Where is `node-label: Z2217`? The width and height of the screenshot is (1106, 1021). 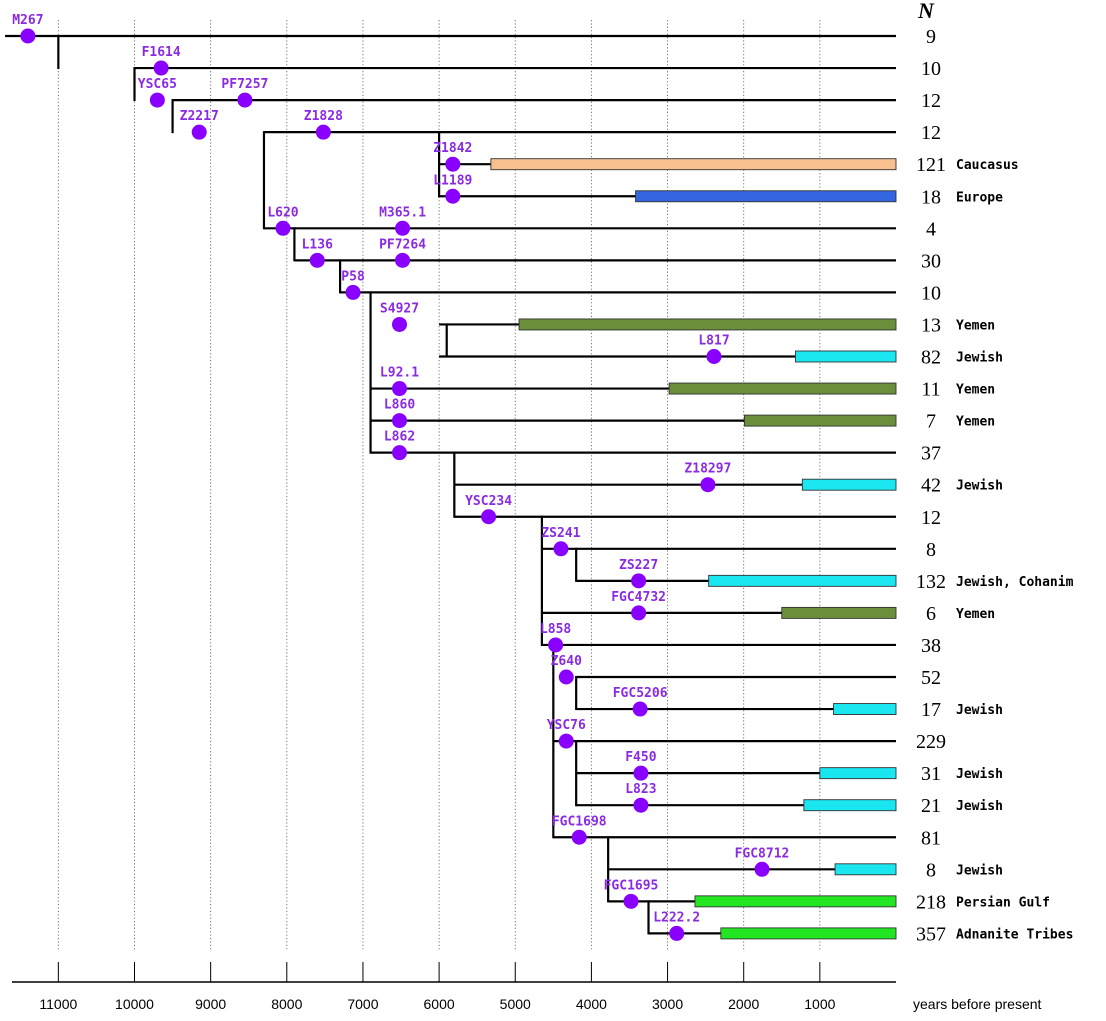
node-label: Z2217 is located at coordinates (199, 116).